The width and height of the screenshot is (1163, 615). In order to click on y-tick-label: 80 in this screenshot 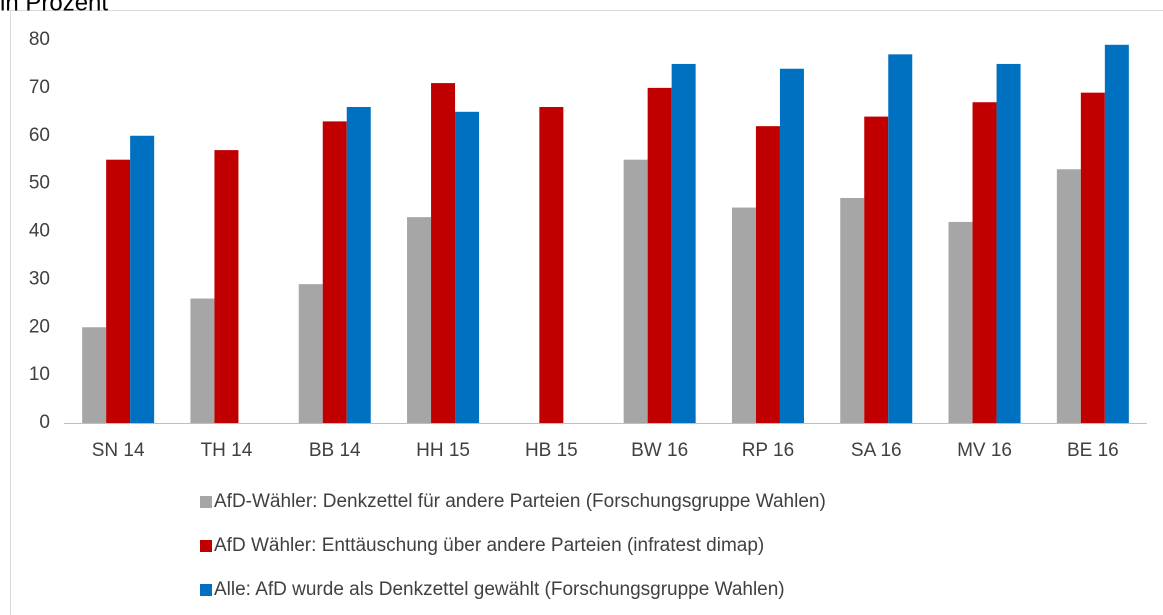, I will do `click(39, 39)`.